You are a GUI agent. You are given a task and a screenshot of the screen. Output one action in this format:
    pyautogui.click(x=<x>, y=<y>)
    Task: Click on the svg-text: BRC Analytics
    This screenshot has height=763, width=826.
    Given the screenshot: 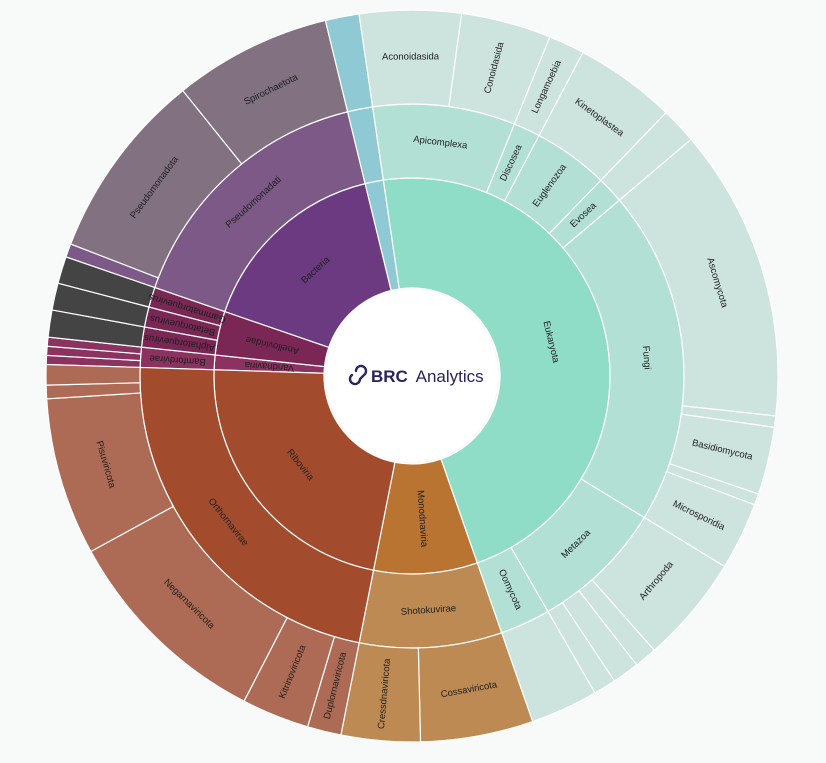 What is the action you would take?
    pyautogui.click(x=427, y=376)
    